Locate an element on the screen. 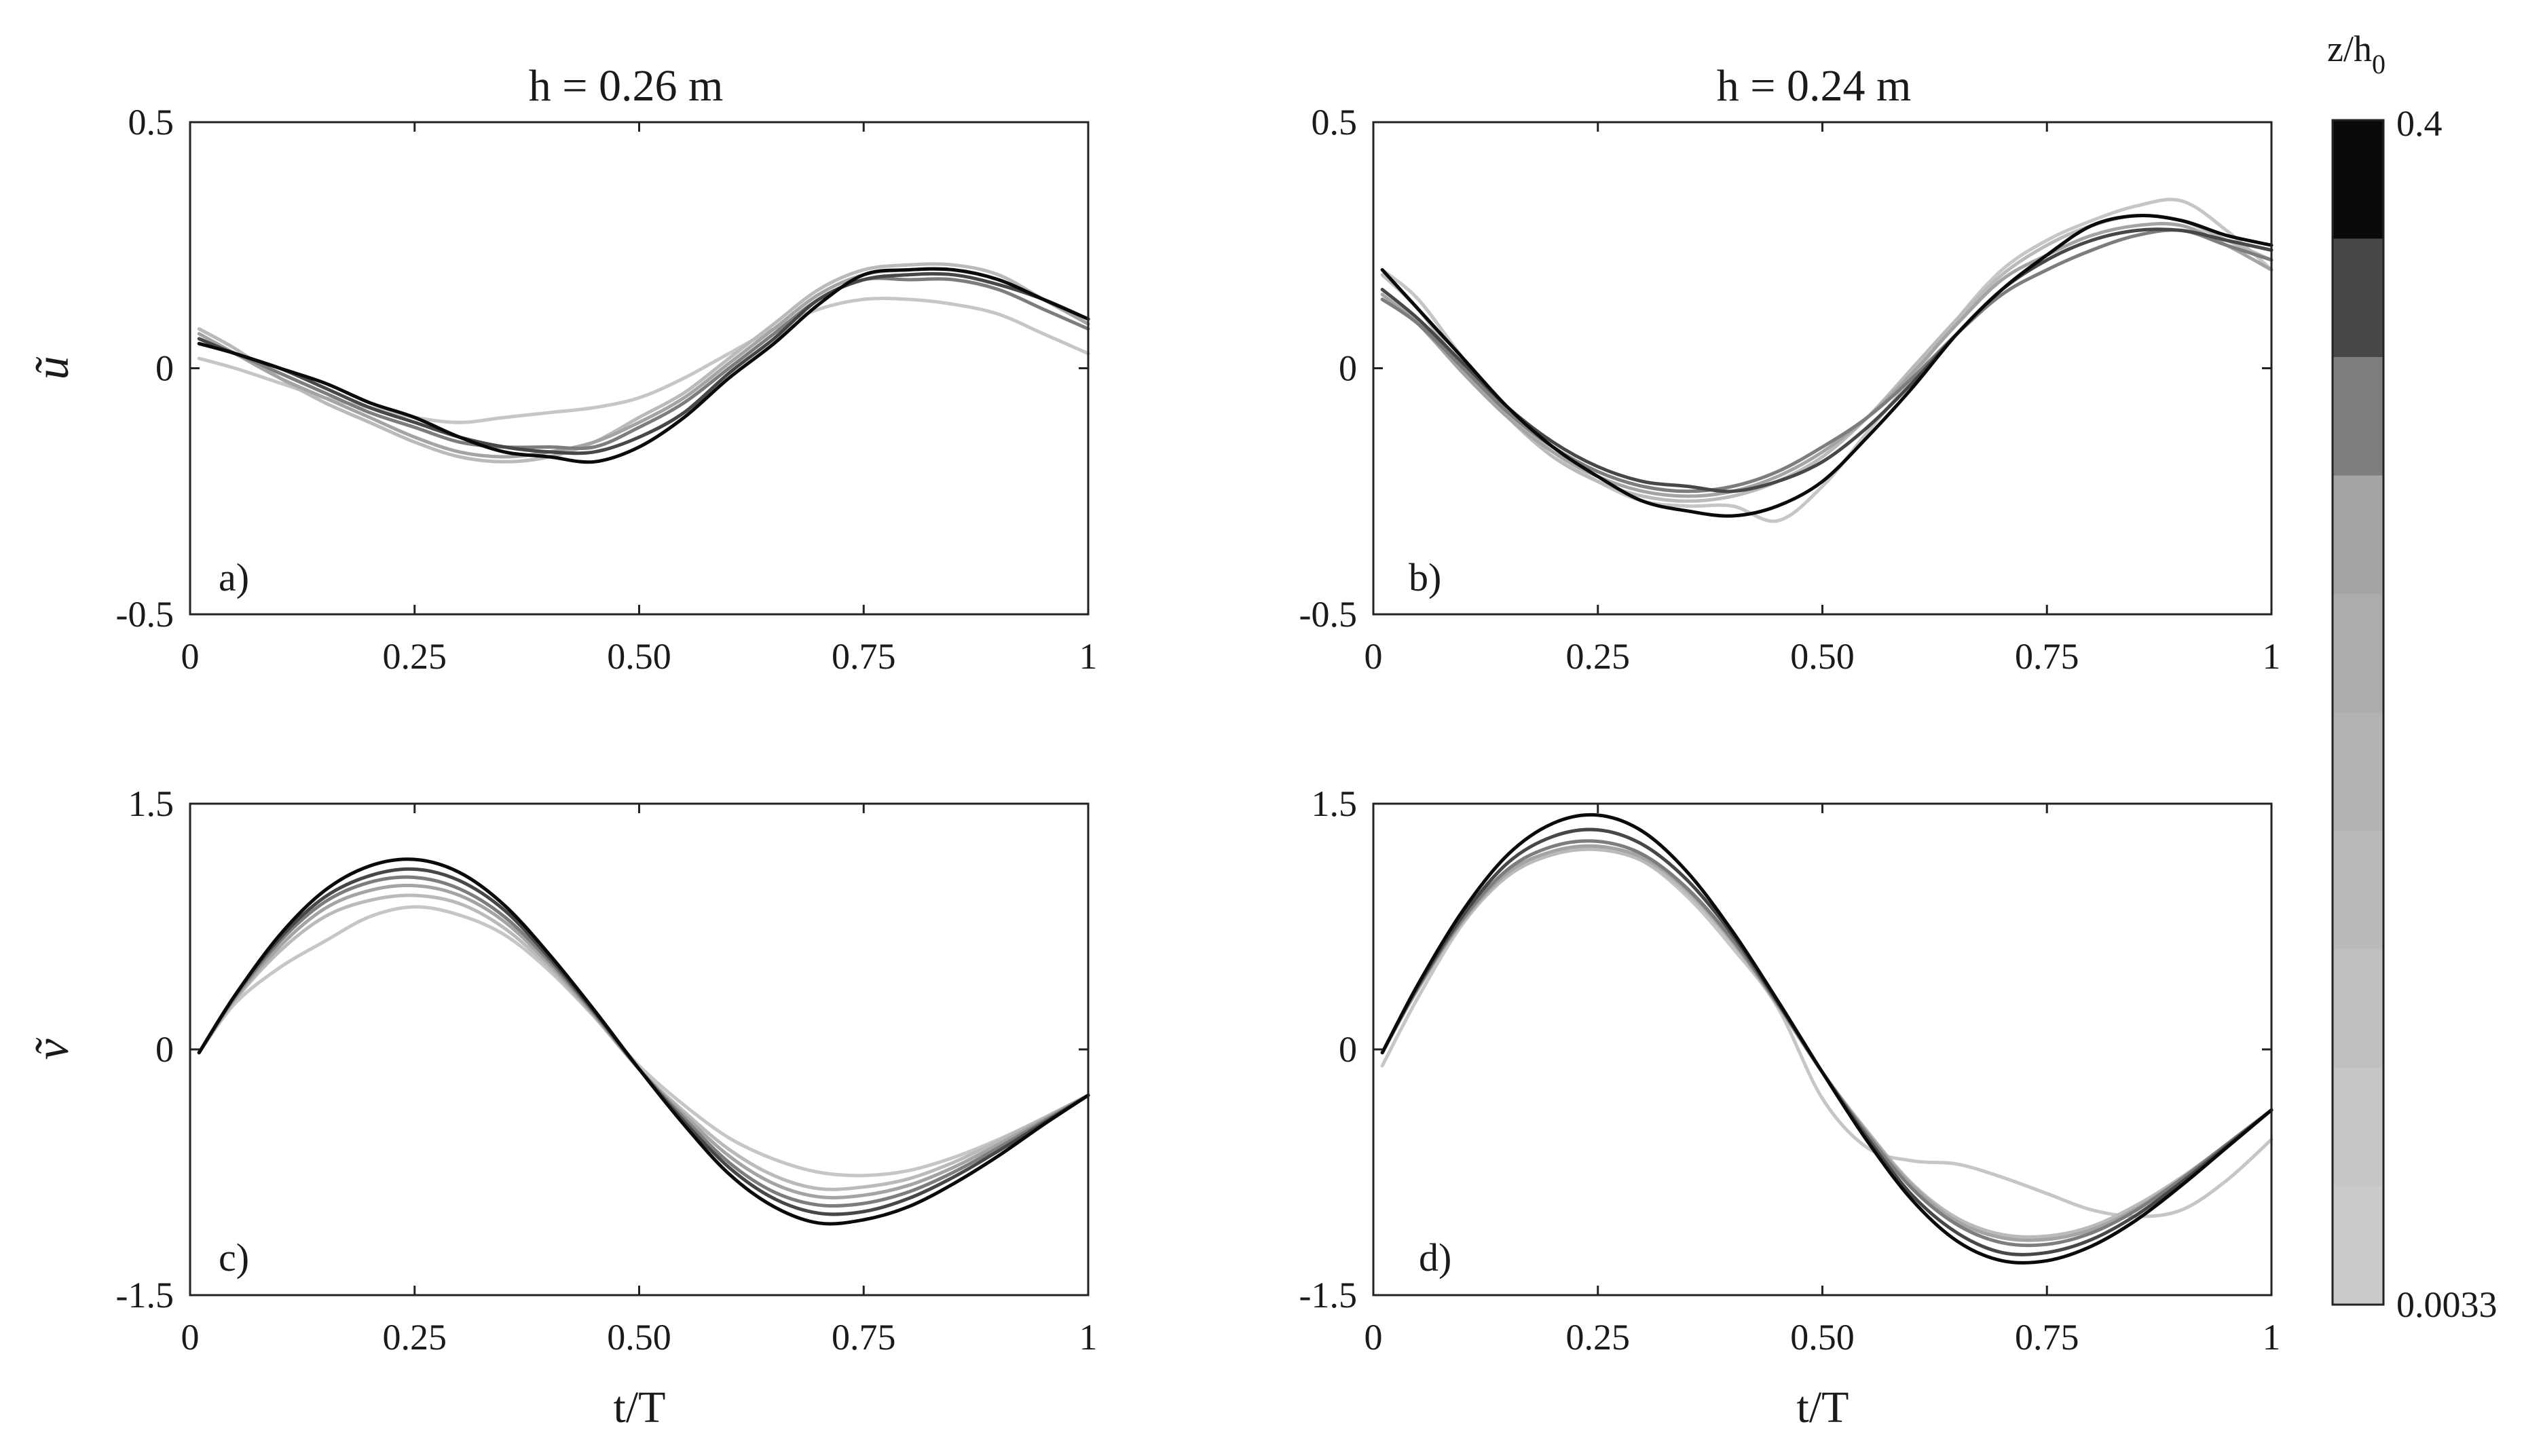 This screenshot has width=2543, height=1456. colorbar-label: z/h0 is located at coordinates (2356, 54).